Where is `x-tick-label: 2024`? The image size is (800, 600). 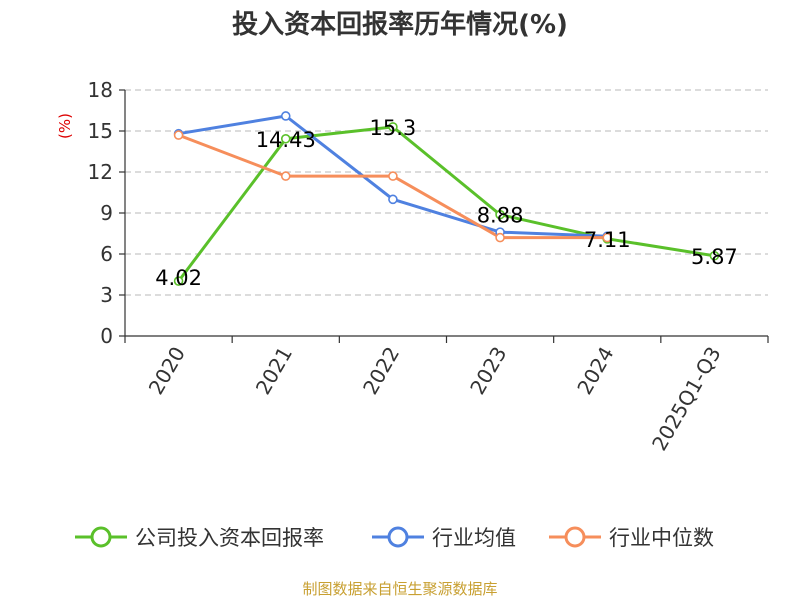
x-tick-label: 2024 is located at coordinates (595, 371).